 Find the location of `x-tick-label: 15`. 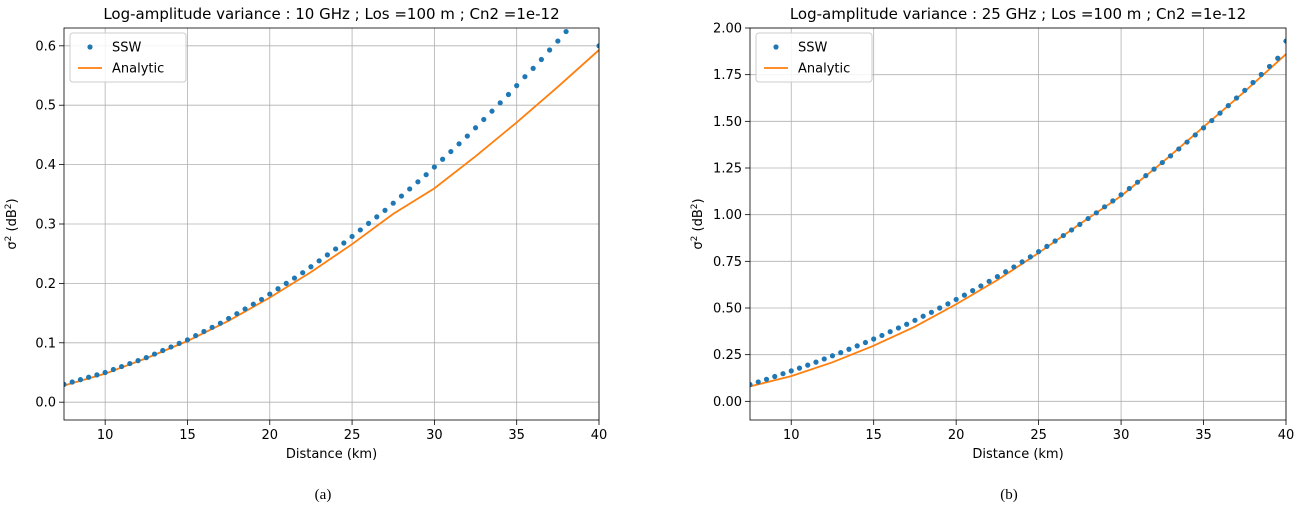

x-tick-label: 15 is located at coordinates (873, 435).